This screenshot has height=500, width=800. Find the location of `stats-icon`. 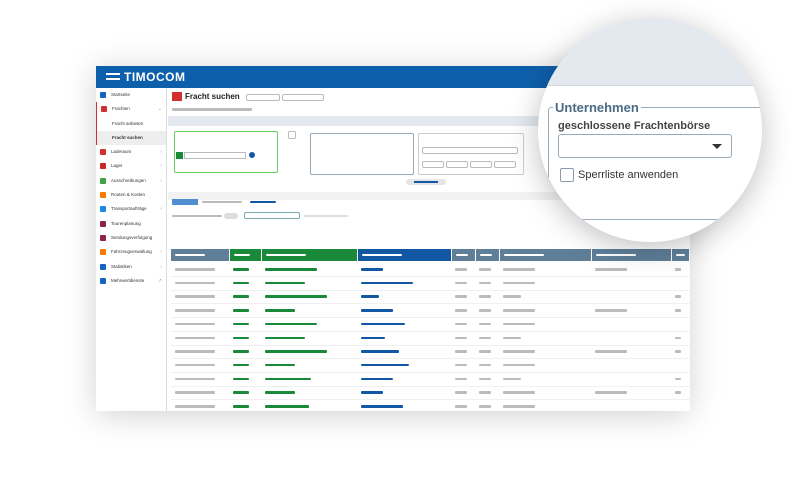

stats-icon is located at coordinates (103, 266).